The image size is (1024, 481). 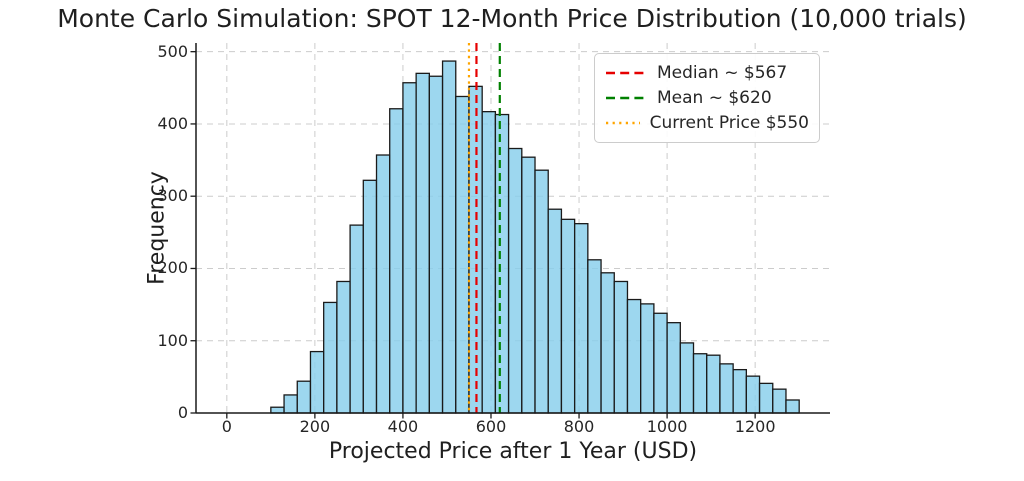 I want to click on y-tick-label: 0, so click(x=182, y=412).